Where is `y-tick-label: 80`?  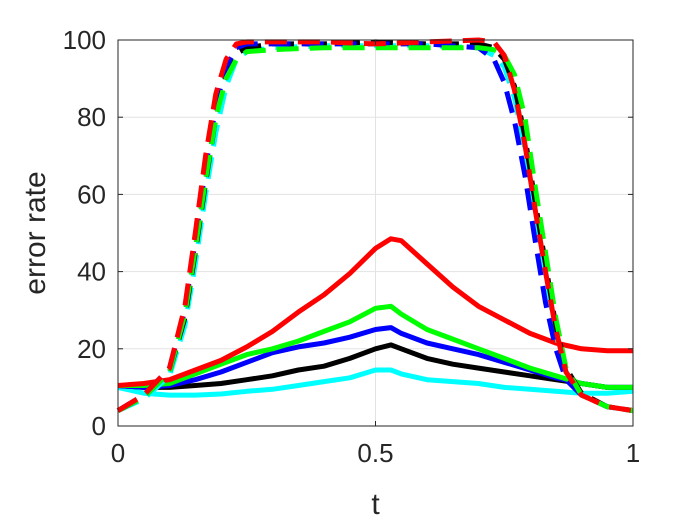
y-tick-label: 80 is located at coordinates (91, 117).